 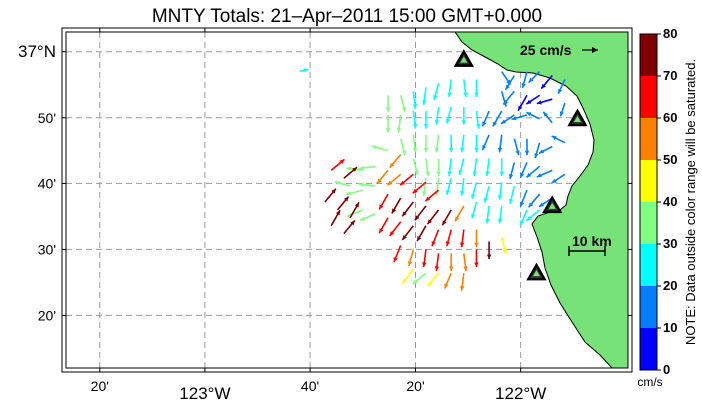 What do you see at coordinates (415, 386) in the screenshot?
I see `x-tick-label: 20'` at bounding box center [415, 386].